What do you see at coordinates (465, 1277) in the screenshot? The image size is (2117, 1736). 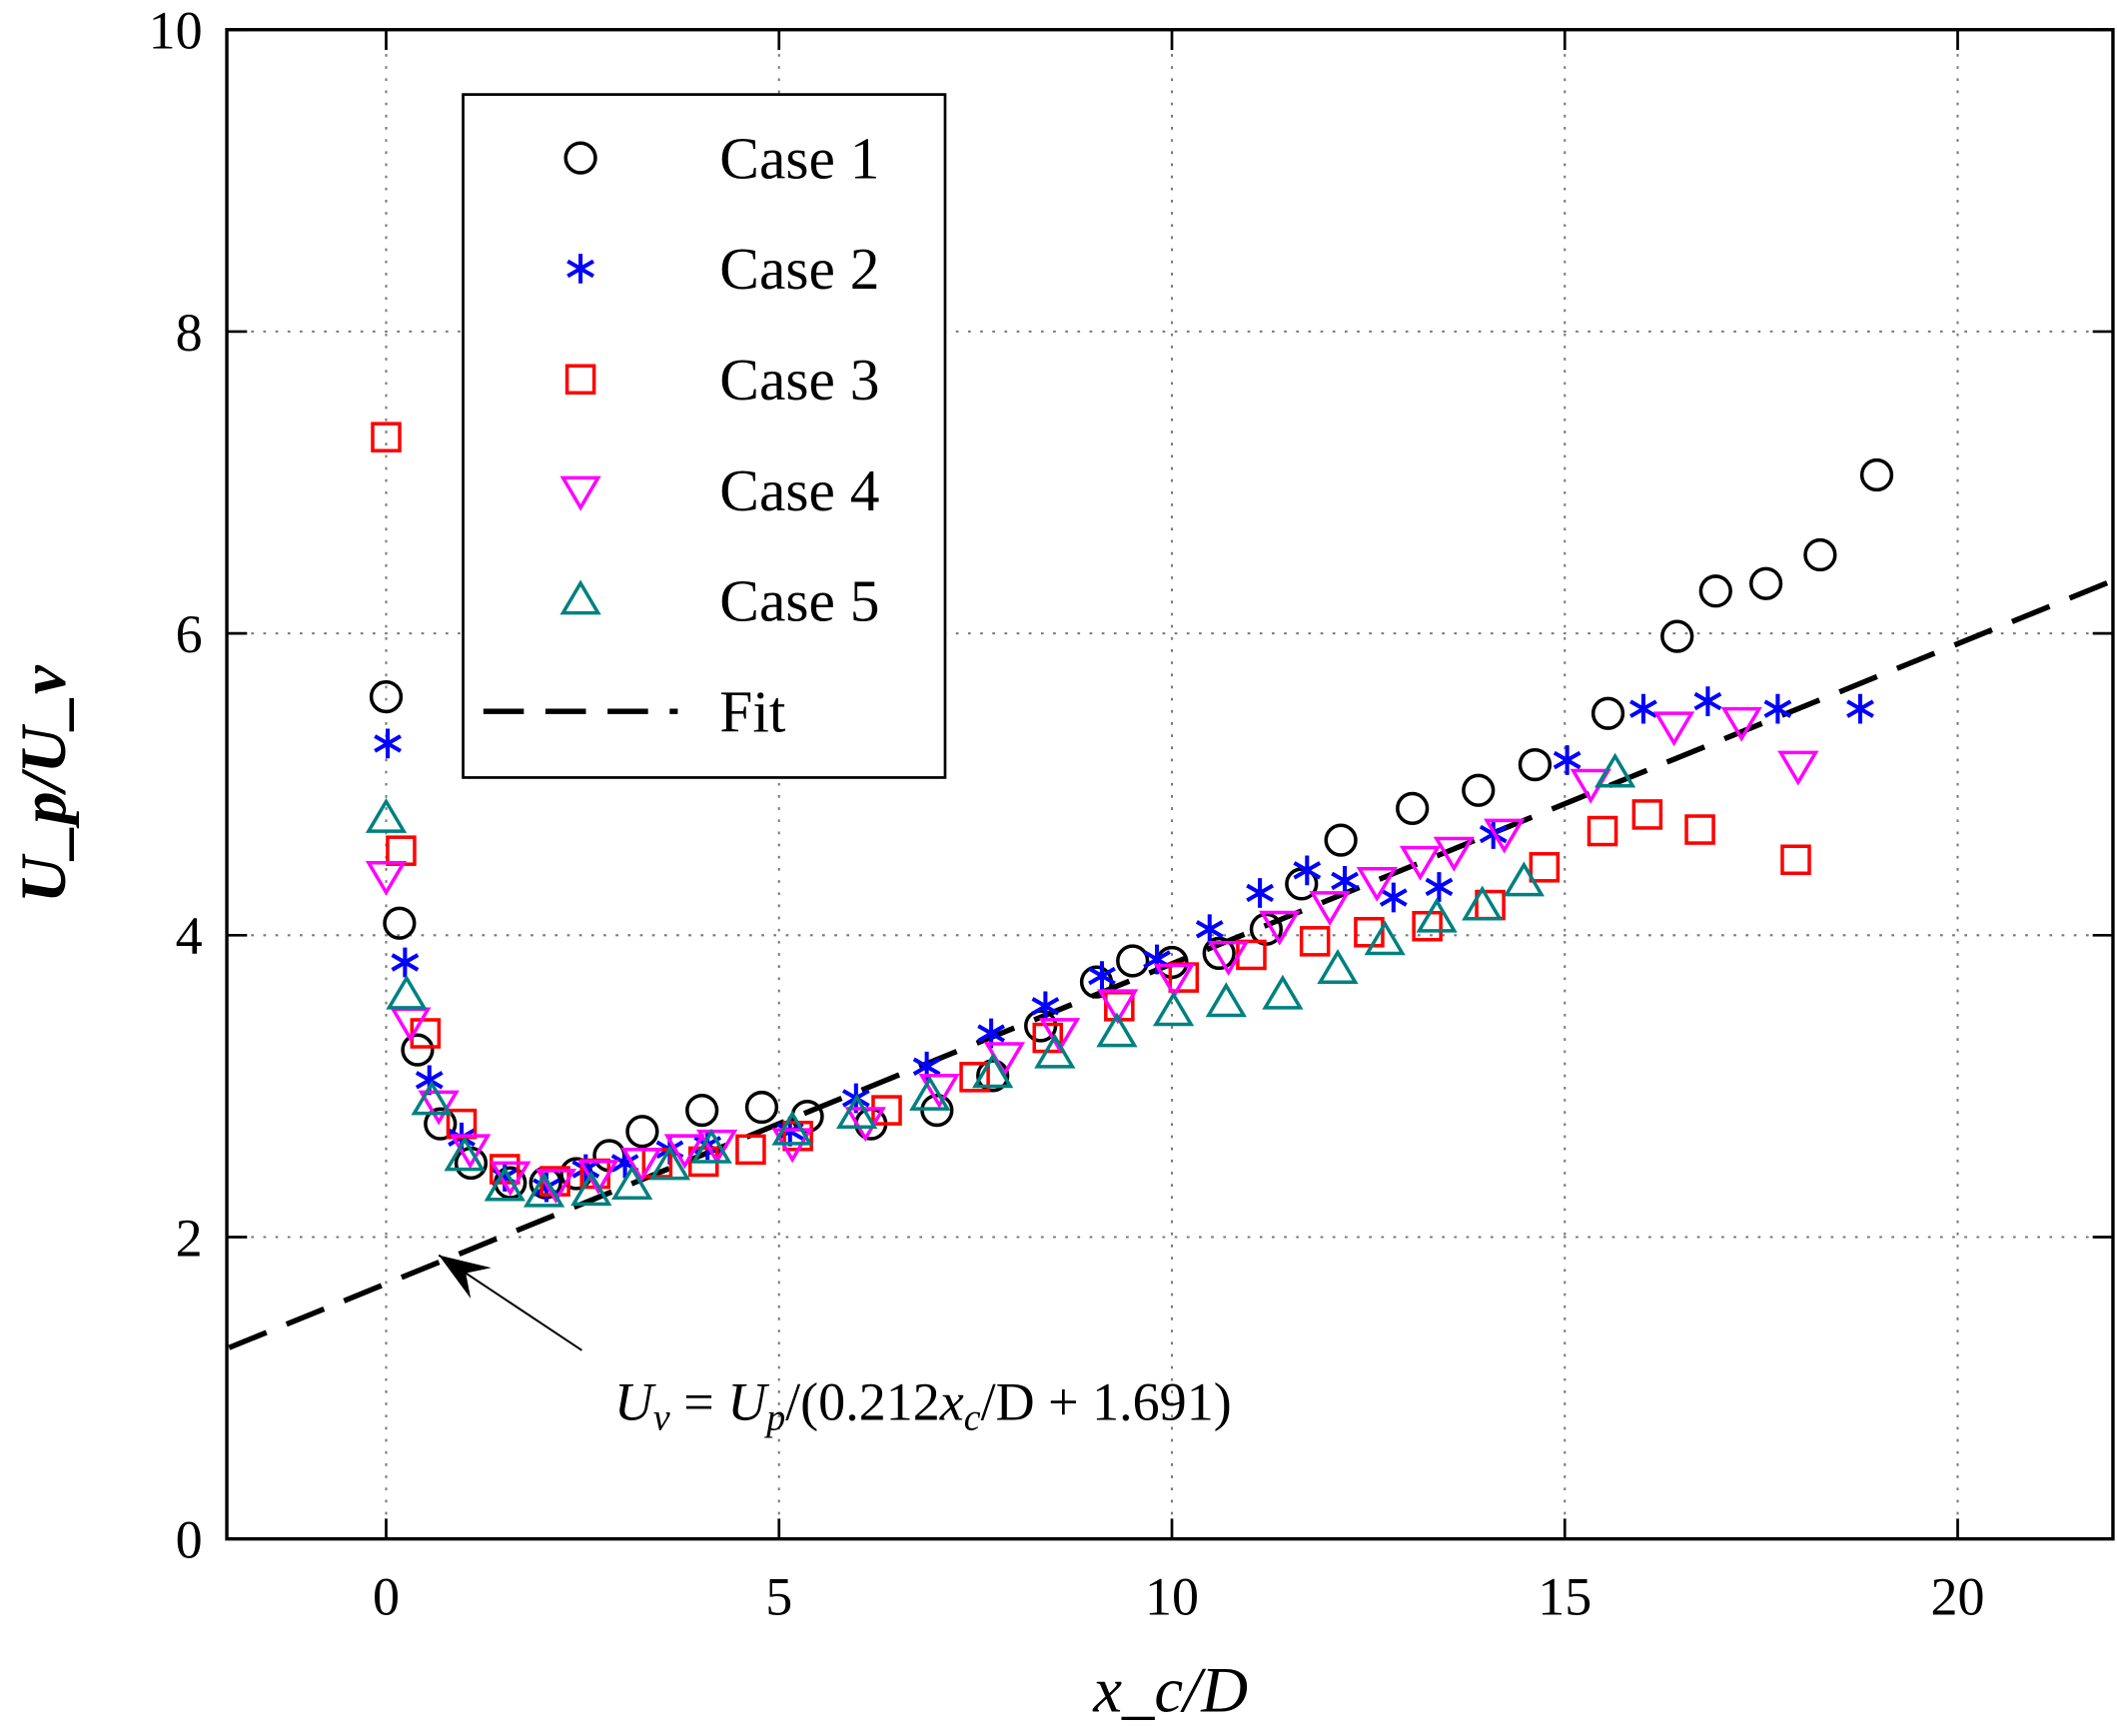 I see `annotation-arrowhead-icon` at bounding box center [465, 1277].